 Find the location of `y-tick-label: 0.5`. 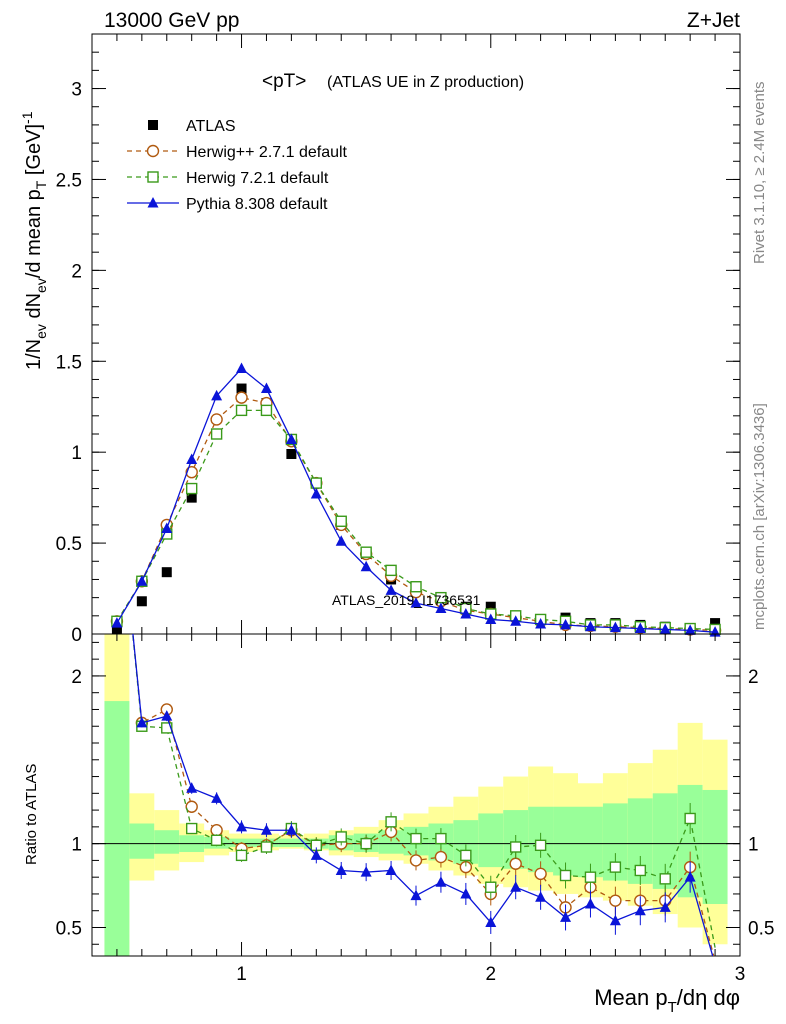

y-tick-label: 0.5 is located at coordinates (69, 544).